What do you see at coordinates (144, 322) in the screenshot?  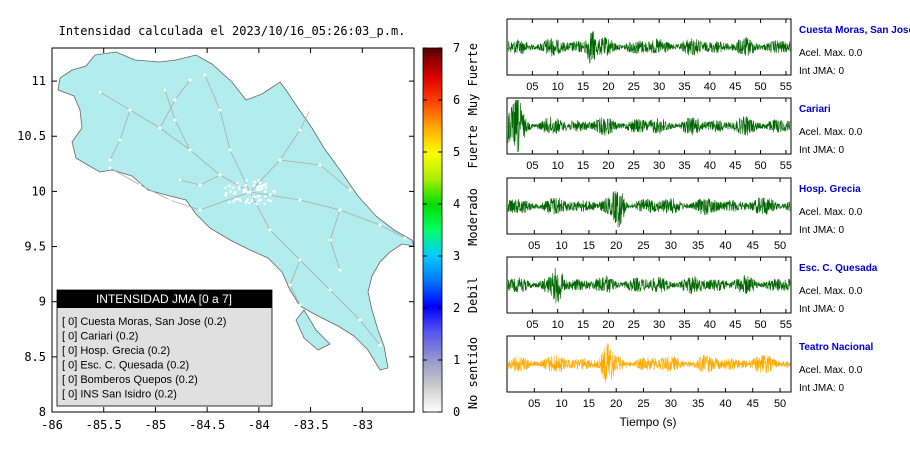 I see `legend-entry: [ 0] Cuesta Moras, San Jose (0.2)` at bounding box center [144, 322].